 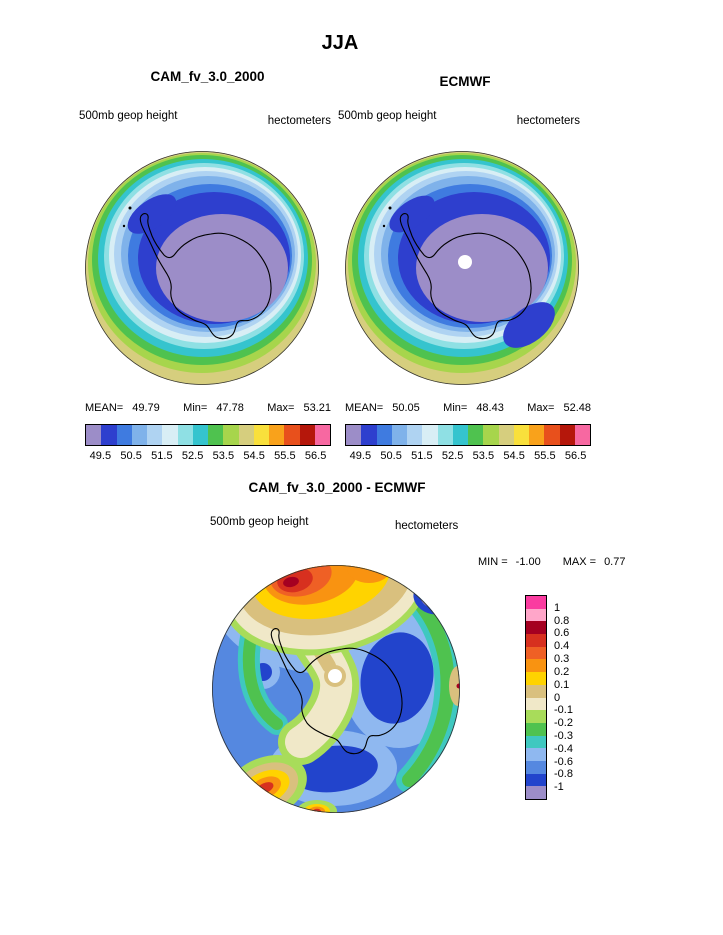 I want to click on map-cam, so click(x=202, y=268).